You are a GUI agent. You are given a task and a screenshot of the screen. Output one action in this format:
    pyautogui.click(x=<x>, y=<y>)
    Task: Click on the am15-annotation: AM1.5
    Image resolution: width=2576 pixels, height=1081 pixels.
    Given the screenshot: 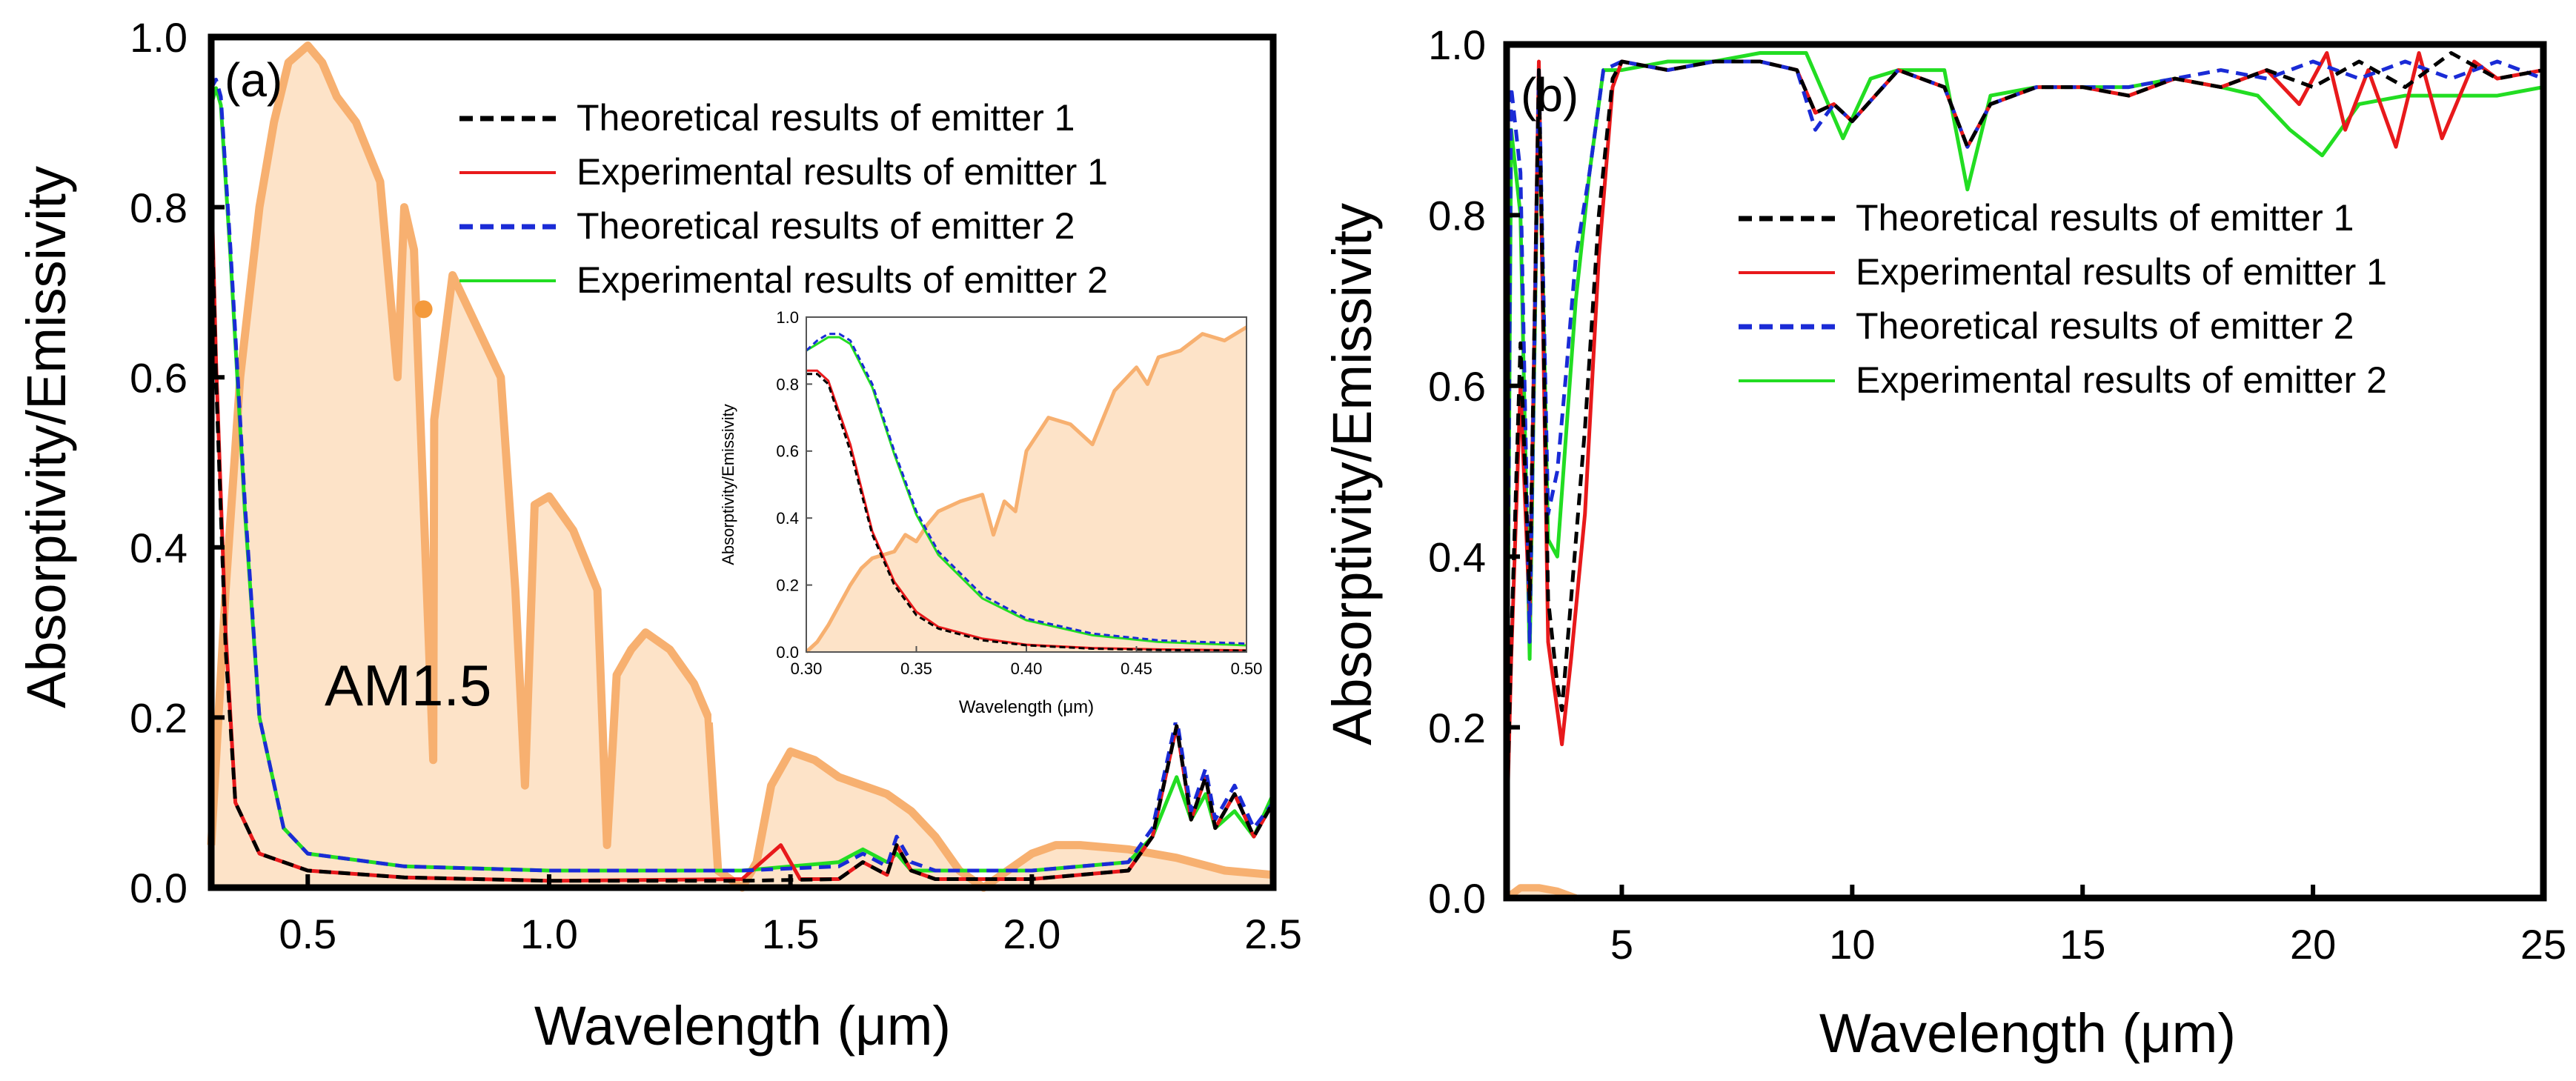 What is the action you would take?
    pyautogui.click(x=408, y=685)
    